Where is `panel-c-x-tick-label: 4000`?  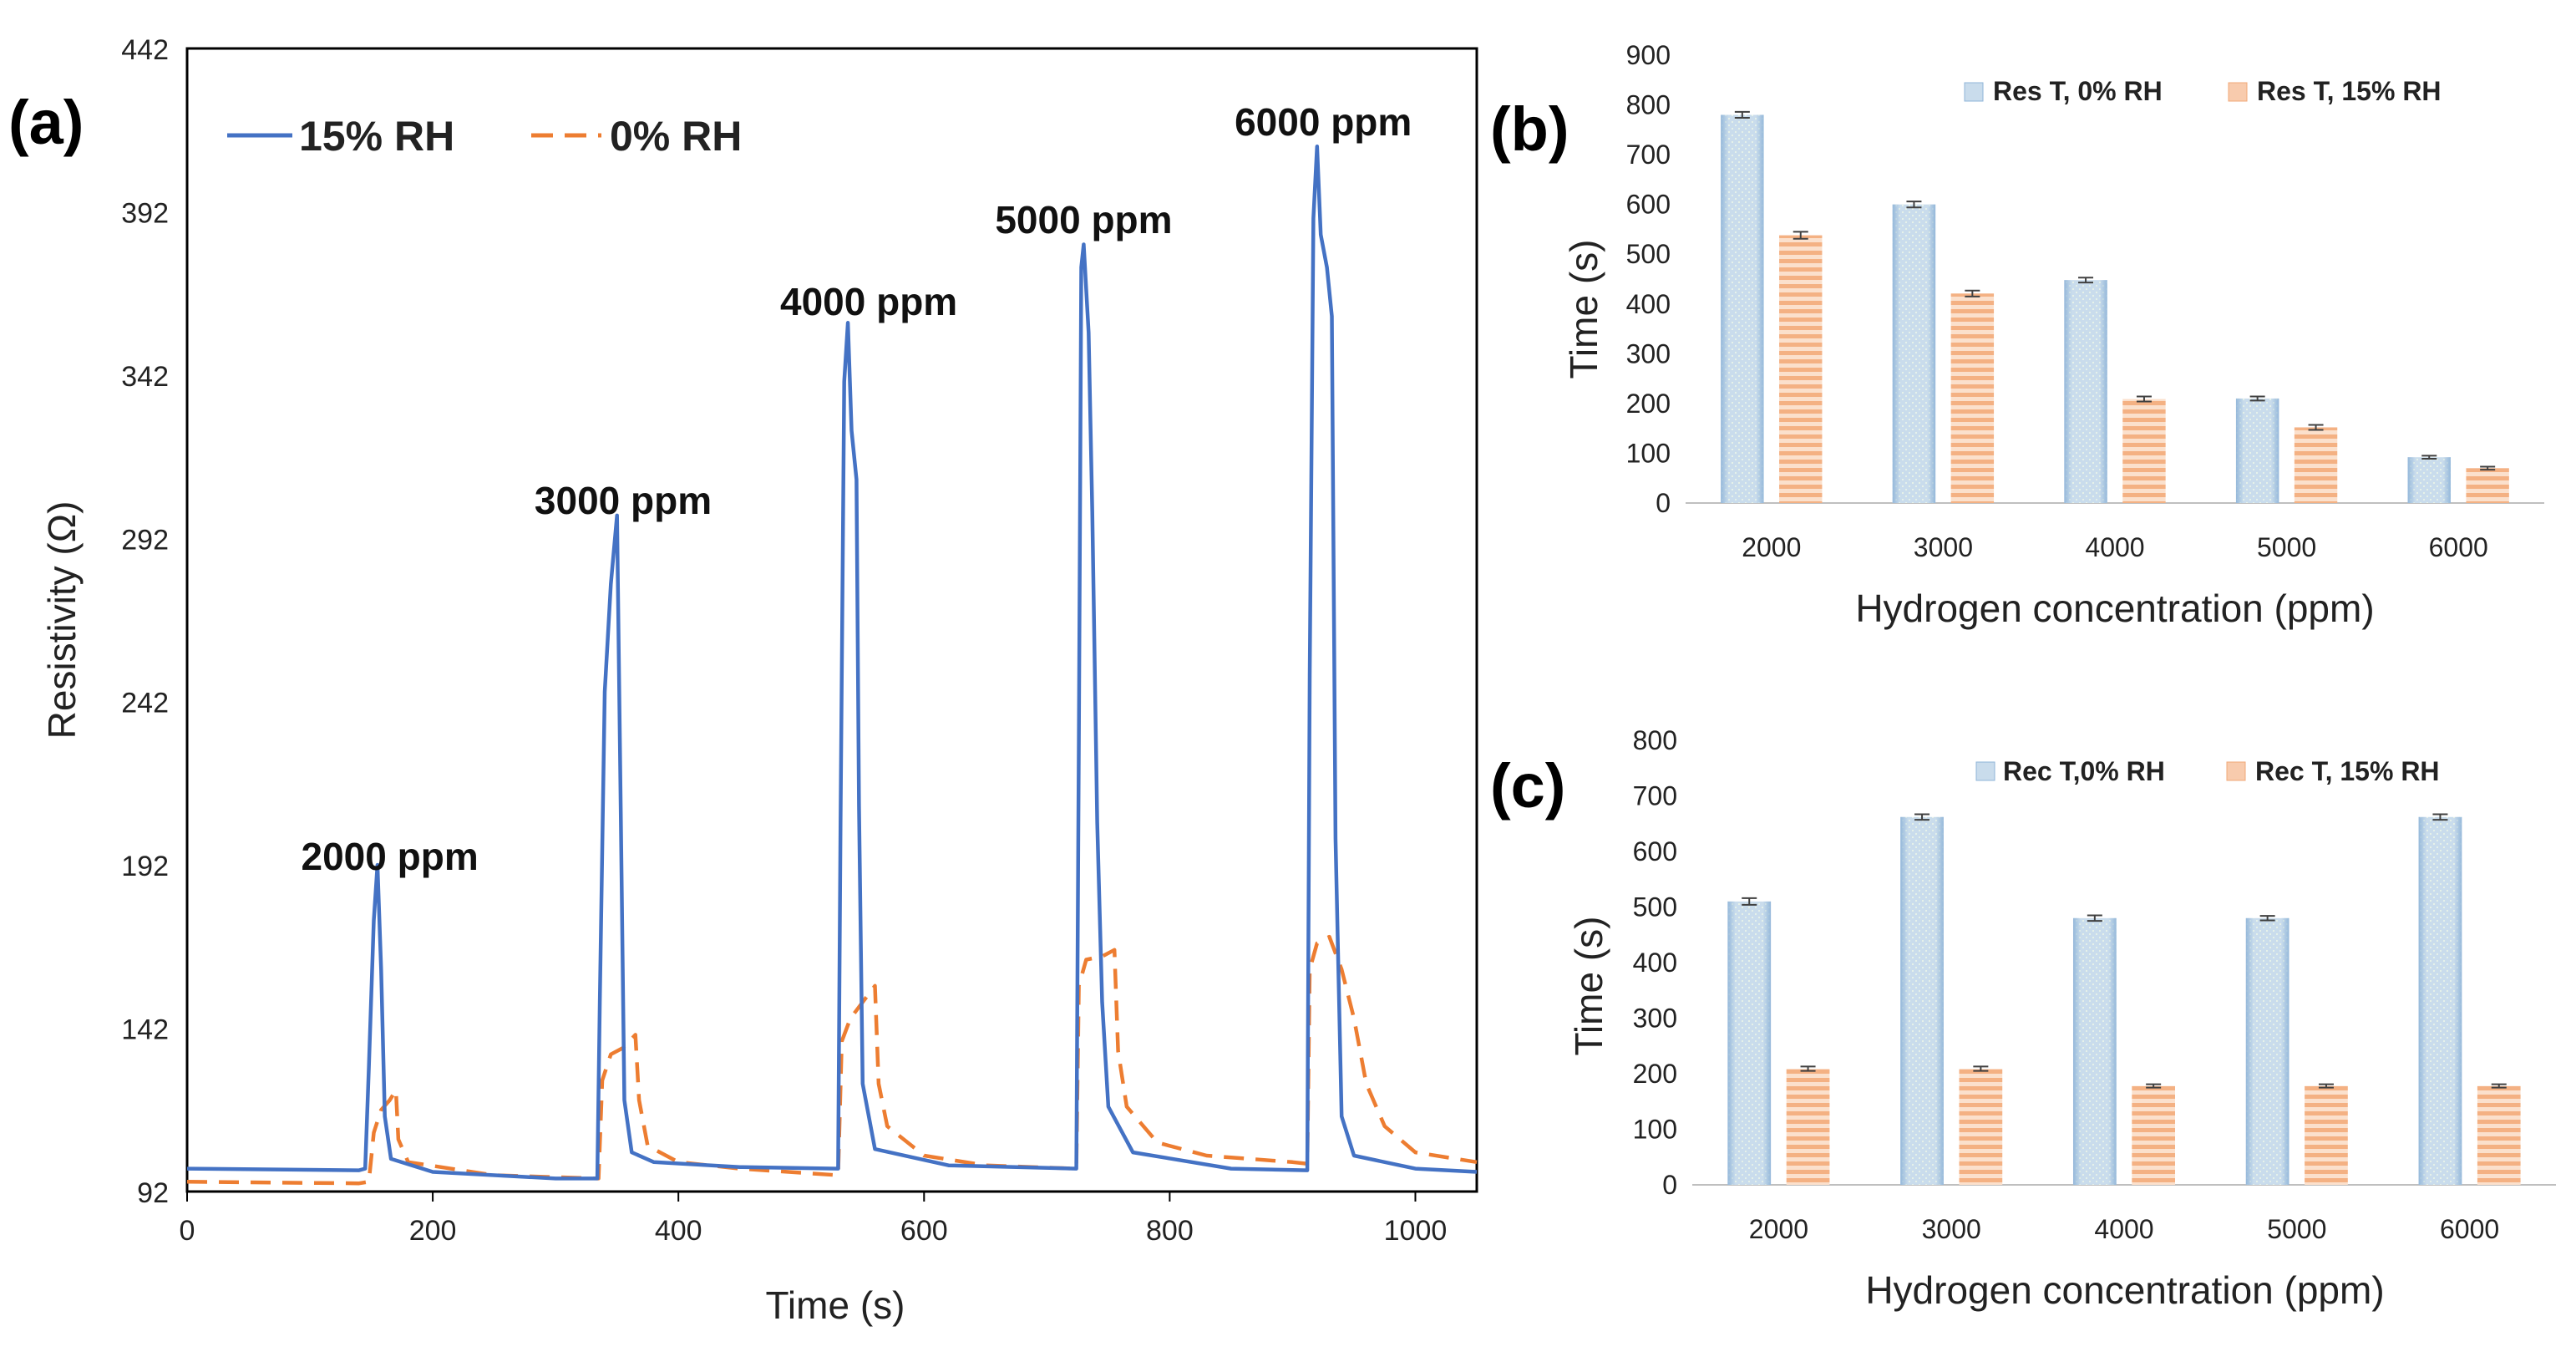
panel-c-x-tick-label: 4000 is located at coordinates (2123, 1229).